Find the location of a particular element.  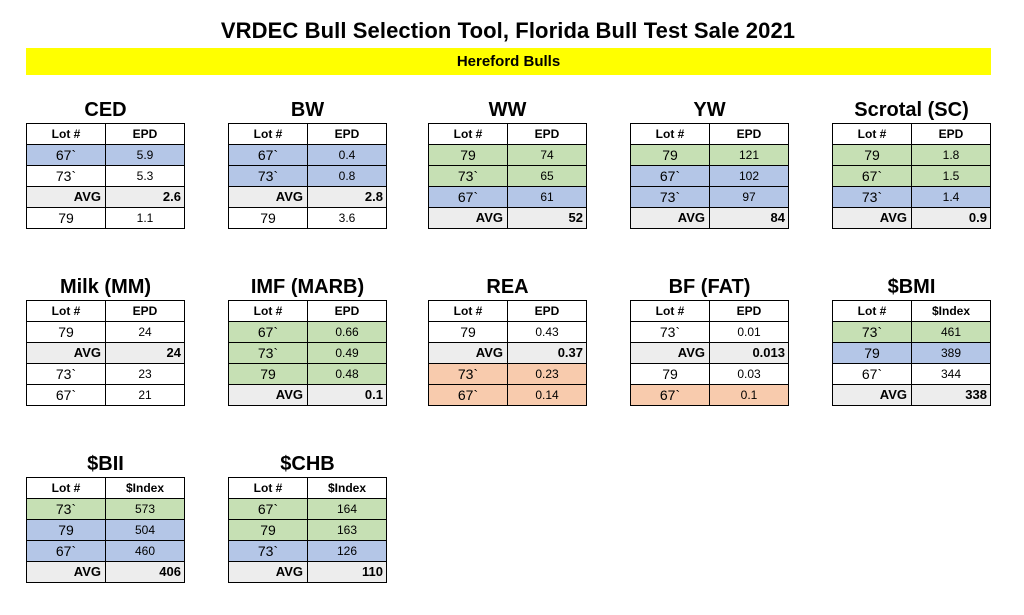

epd-table: Lot # EPD 79 1.8 67` 1.5 73` 1.4 AVG 0.9 is located at coordinates (911, 176).